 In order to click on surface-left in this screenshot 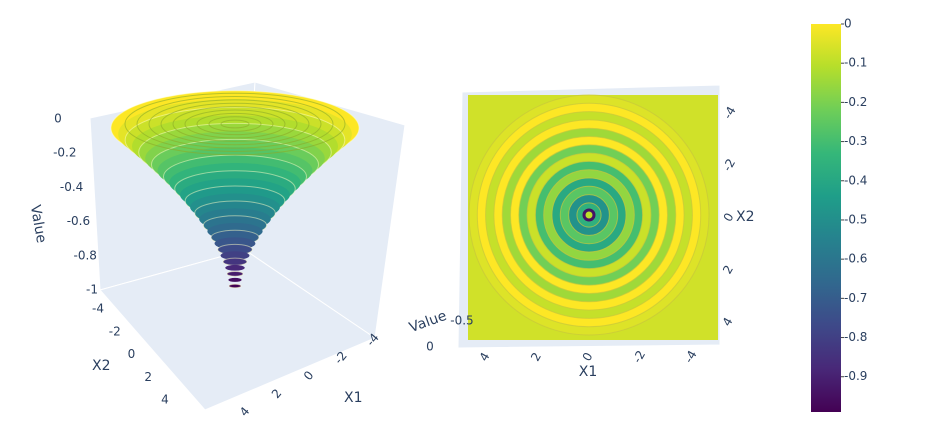, I will do `click(235, 189)`.